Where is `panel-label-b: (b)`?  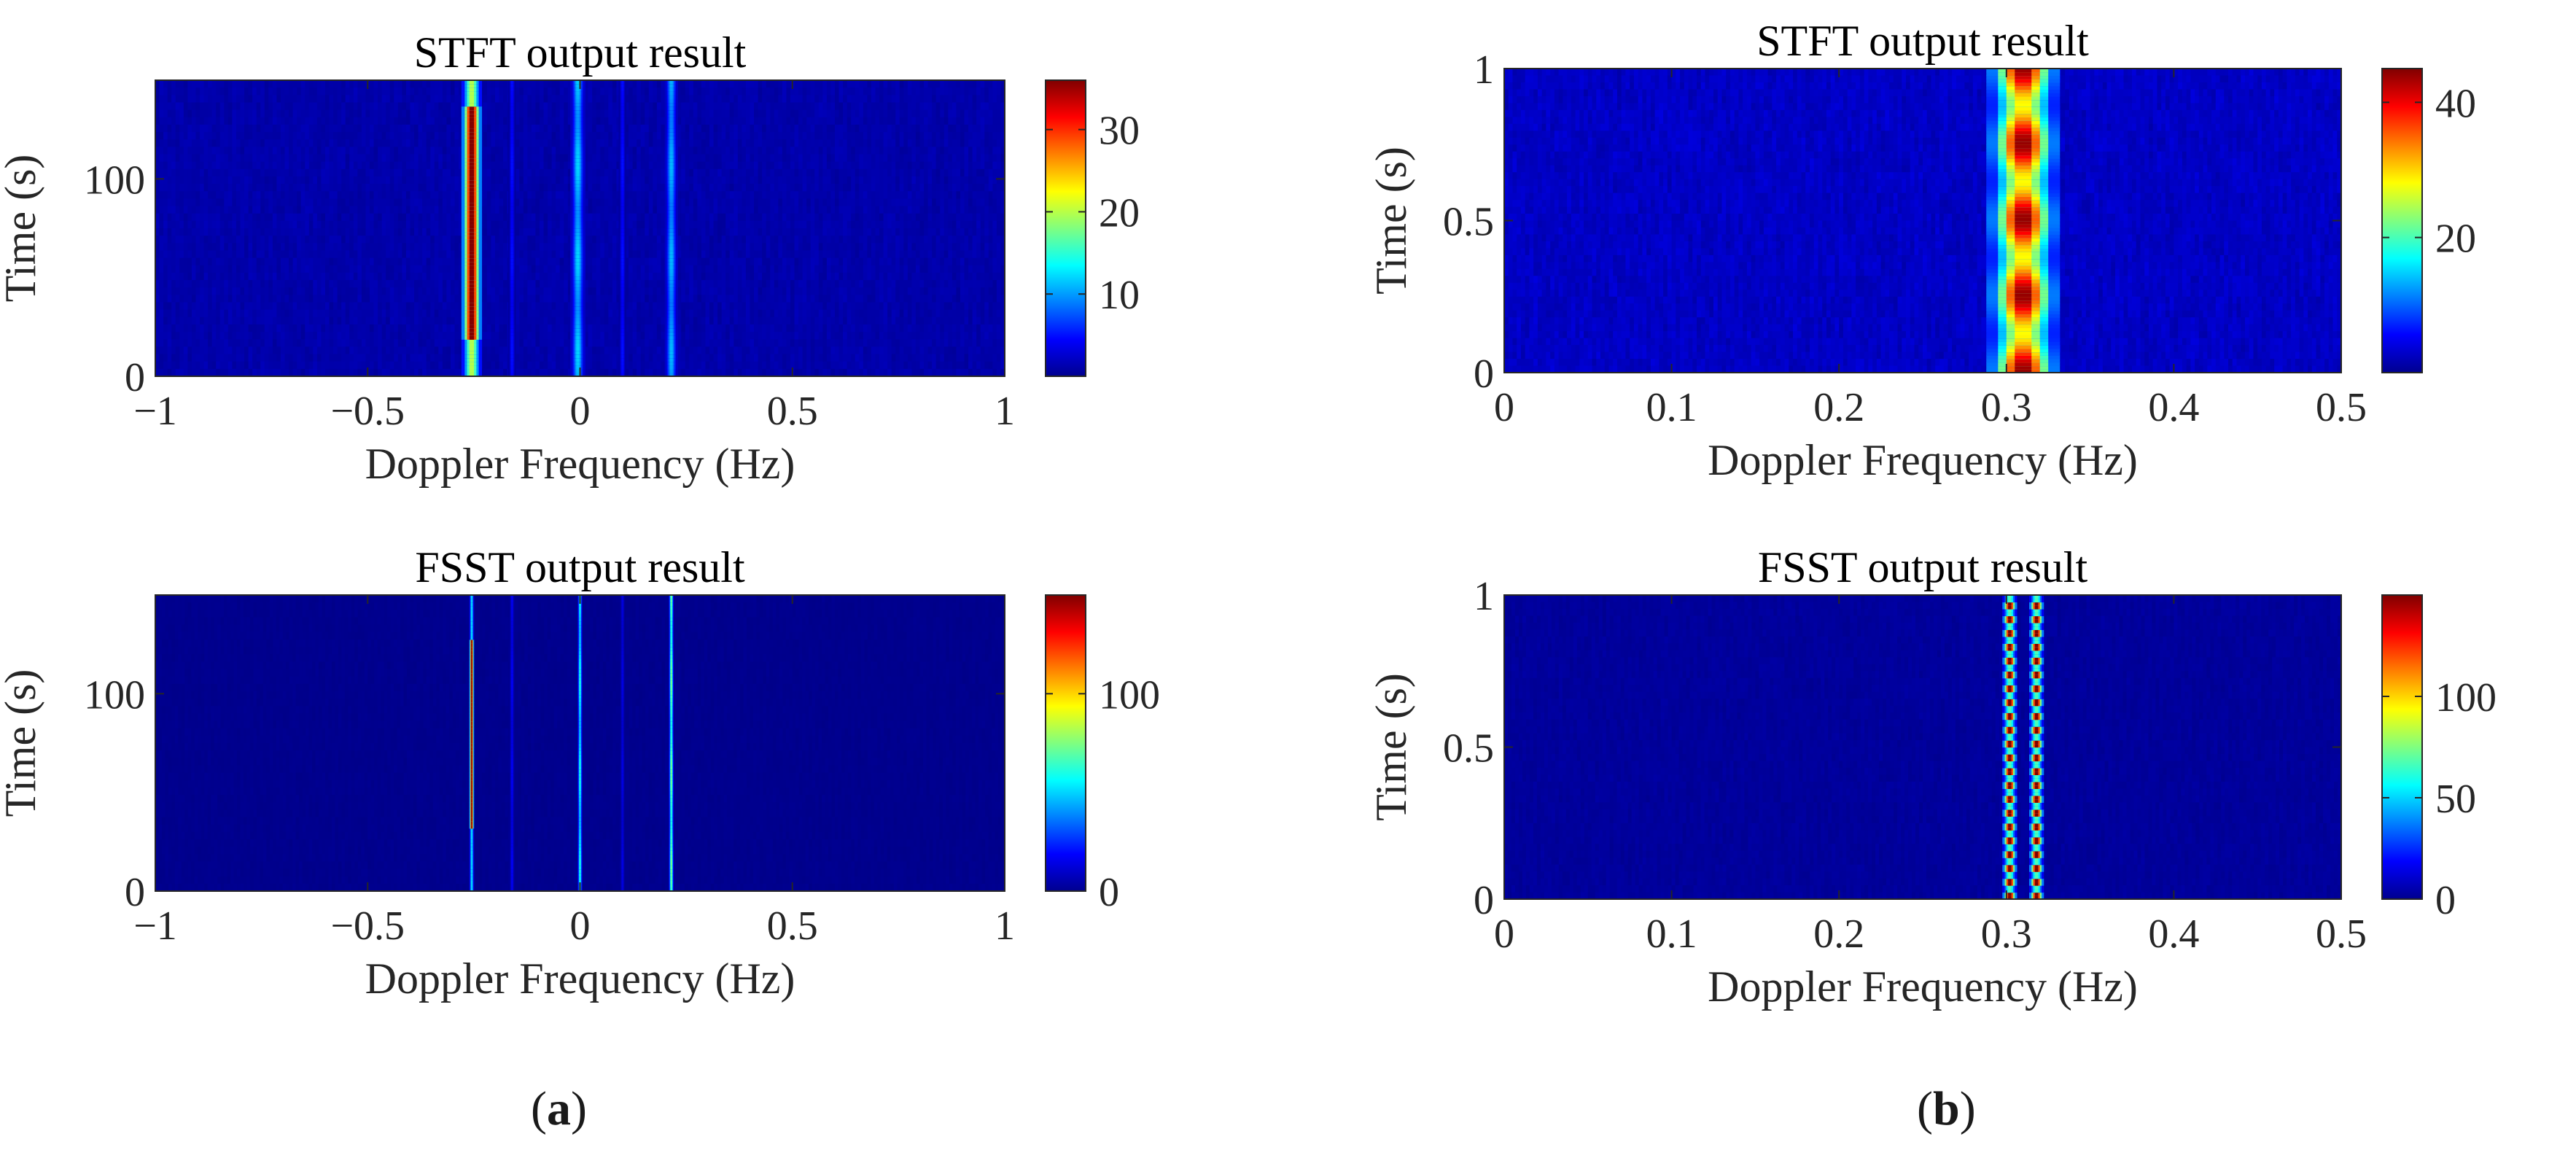
panel-label-b: (b) is located at coordinates (1946, 1109).